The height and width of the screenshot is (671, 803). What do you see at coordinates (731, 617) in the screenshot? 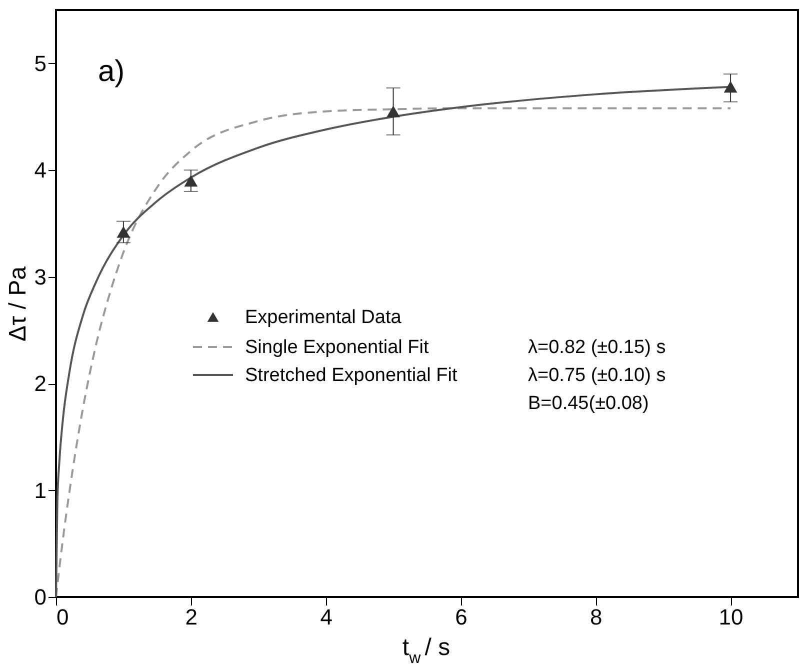
I see `x-tick-label: 10` at bounding box center [731, 617].